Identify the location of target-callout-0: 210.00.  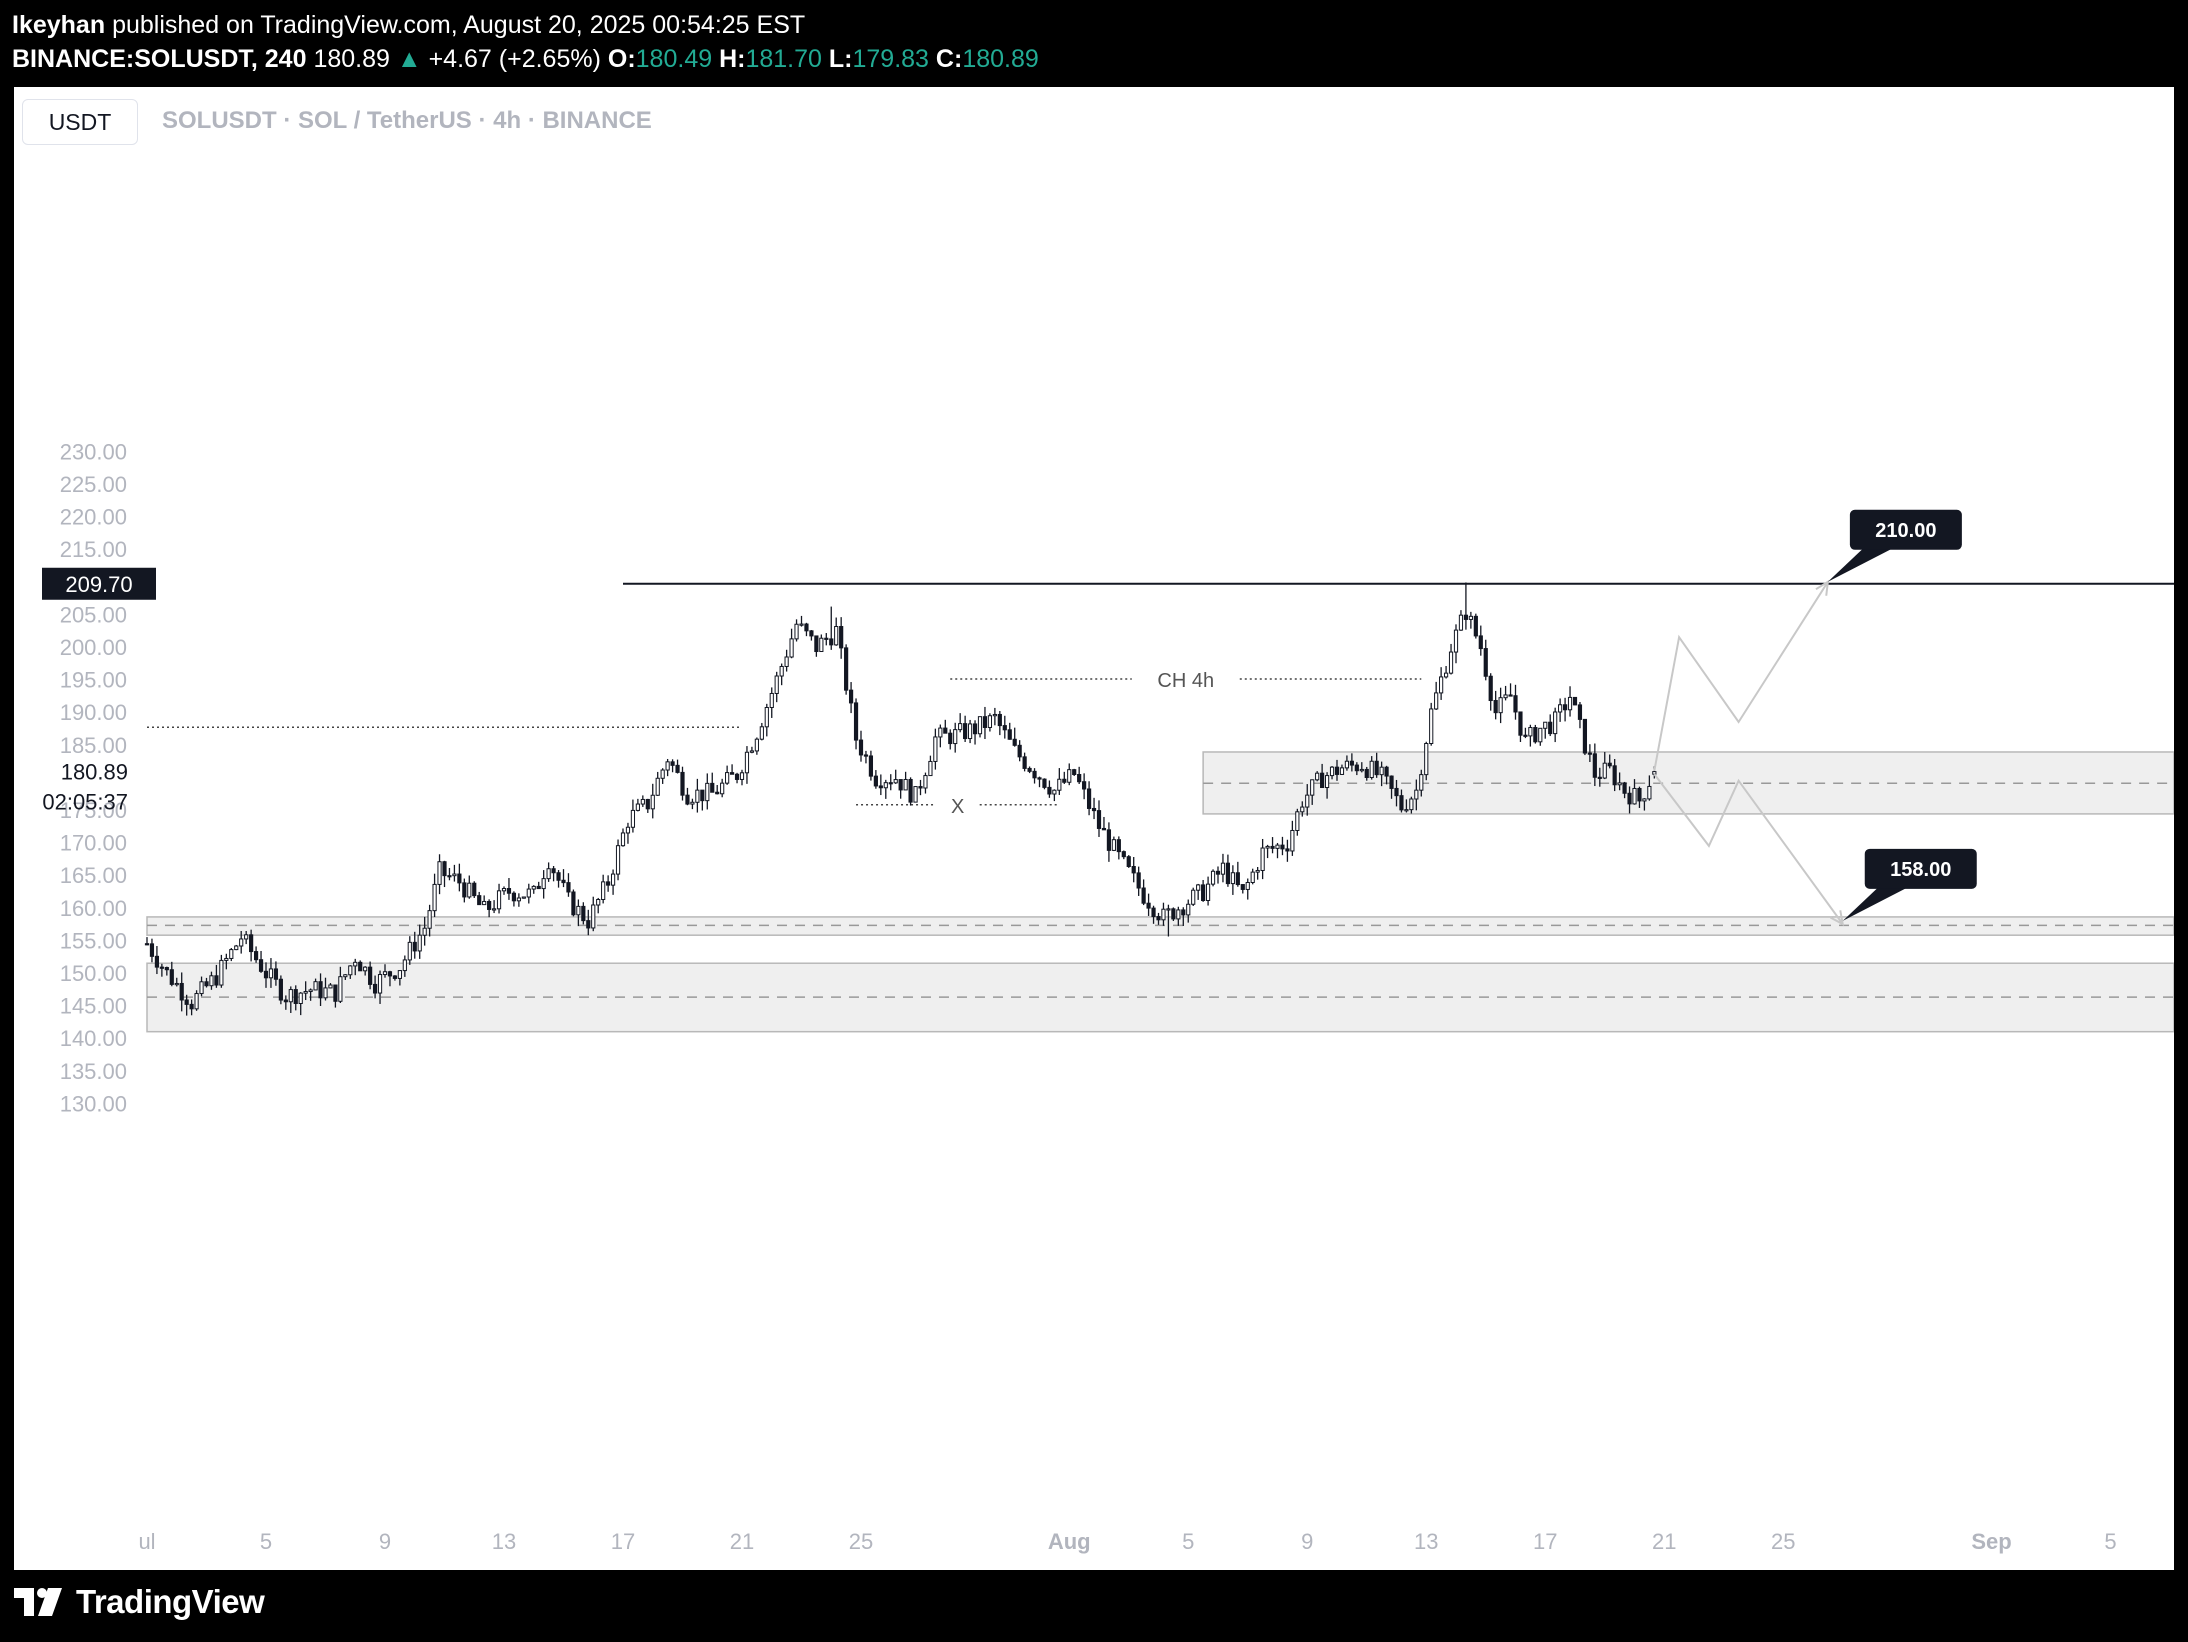
(1894, 545).